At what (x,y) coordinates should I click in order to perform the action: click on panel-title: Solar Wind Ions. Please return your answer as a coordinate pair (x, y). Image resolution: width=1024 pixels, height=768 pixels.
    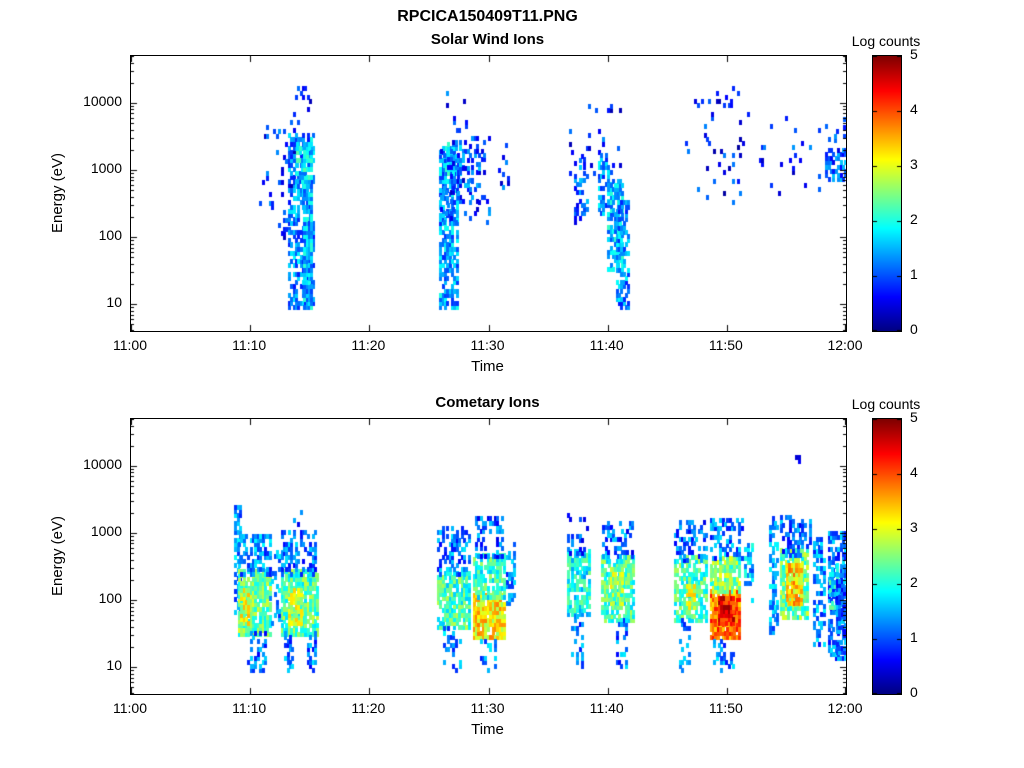
    Looking at the image, I should click on (487, 39).